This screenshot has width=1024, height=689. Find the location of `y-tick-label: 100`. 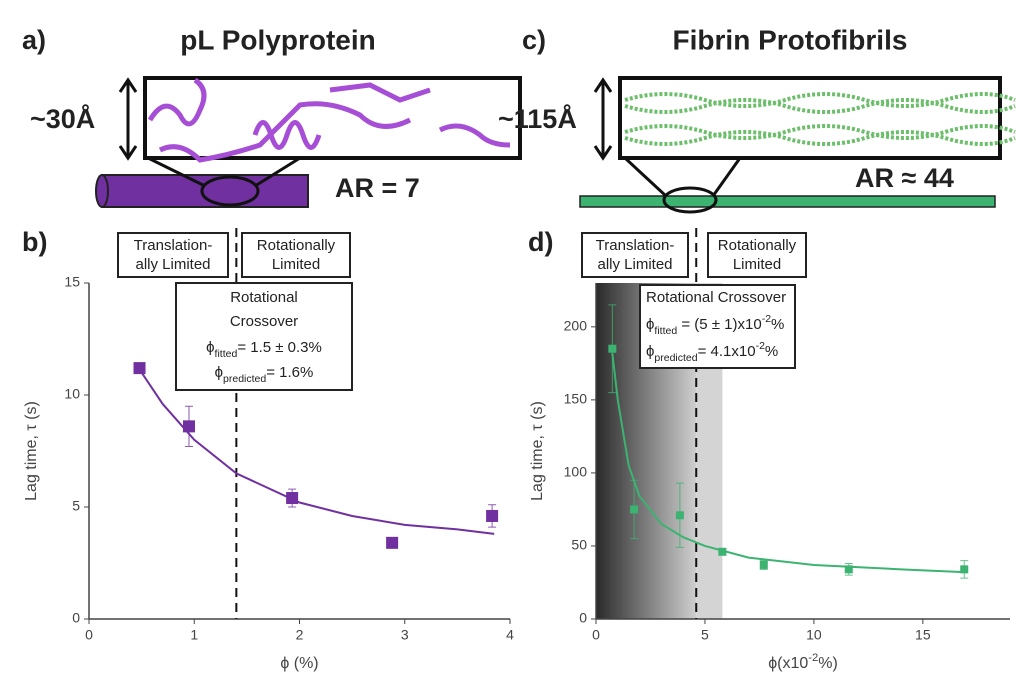

y-tick-label: 100 is located at coordinates (576, 472).